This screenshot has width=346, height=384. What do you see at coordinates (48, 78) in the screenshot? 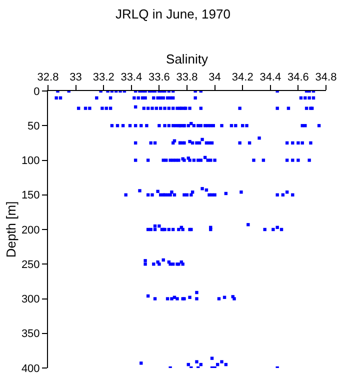
I see `x-tick-label: 32.8` at bounding box center [48, 78].